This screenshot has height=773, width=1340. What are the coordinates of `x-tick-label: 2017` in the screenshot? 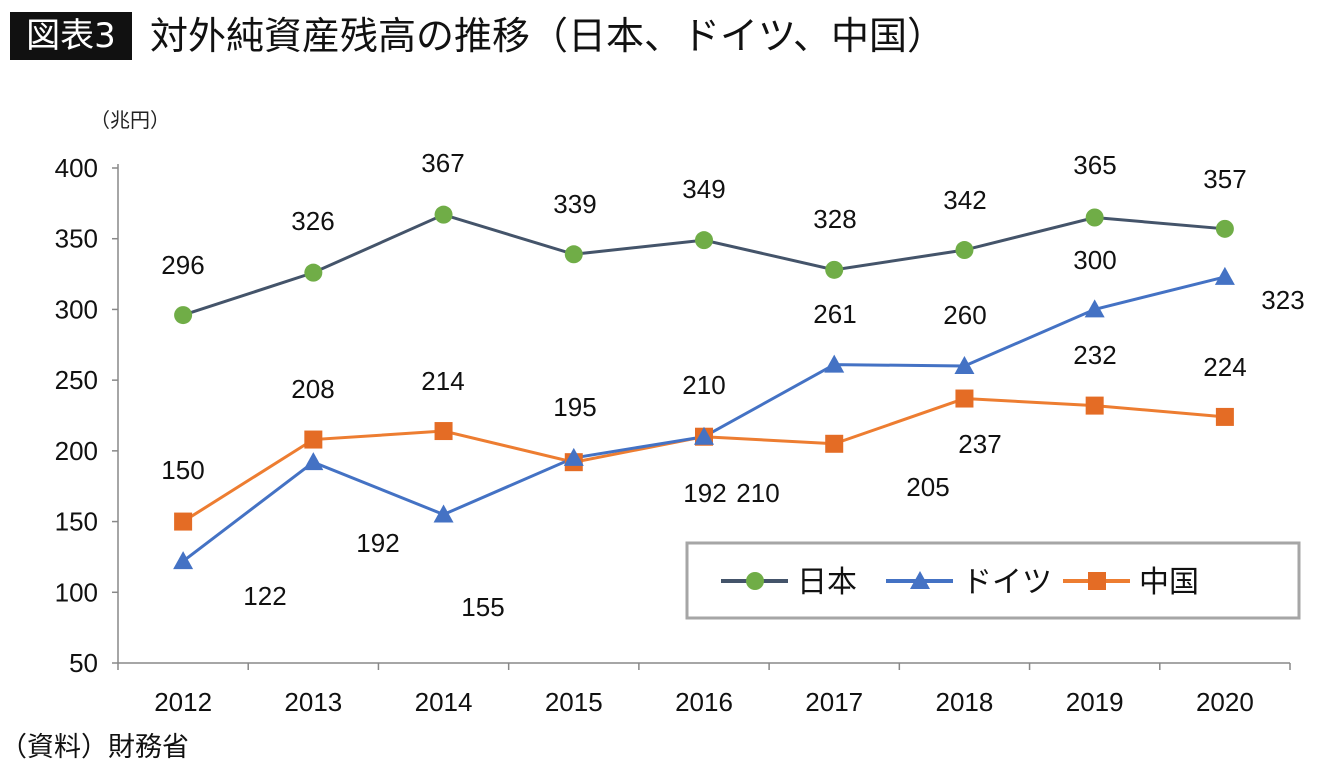 It's located at (834, 702).